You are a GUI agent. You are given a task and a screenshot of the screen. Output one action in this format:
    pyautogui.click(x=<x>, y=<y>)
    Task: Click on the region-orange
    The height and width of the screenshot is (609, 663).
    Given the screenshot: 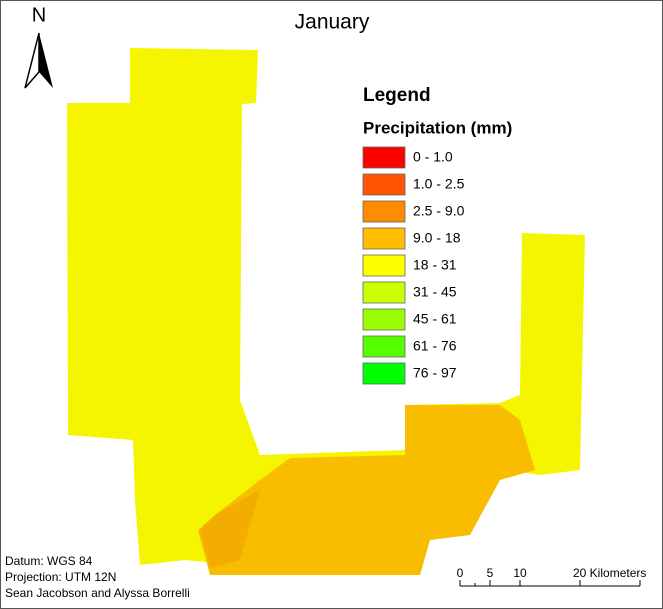 What is the action you would take?
    pyautogui.click(x=366, y=490)
    